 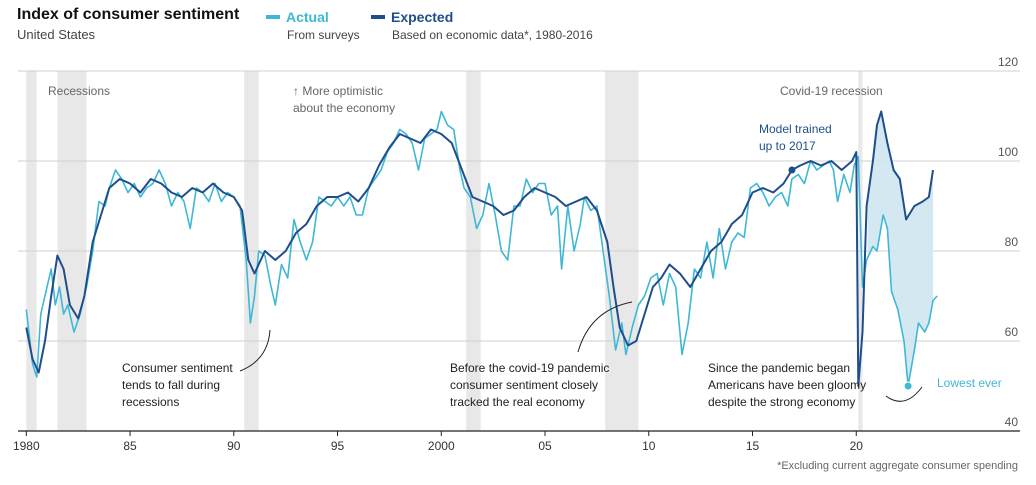 What do you see at coordinates (524, 385) in the screenshot?
I see `pandemic-note: consumer sentiment closely` at bounding box center [524, 385].